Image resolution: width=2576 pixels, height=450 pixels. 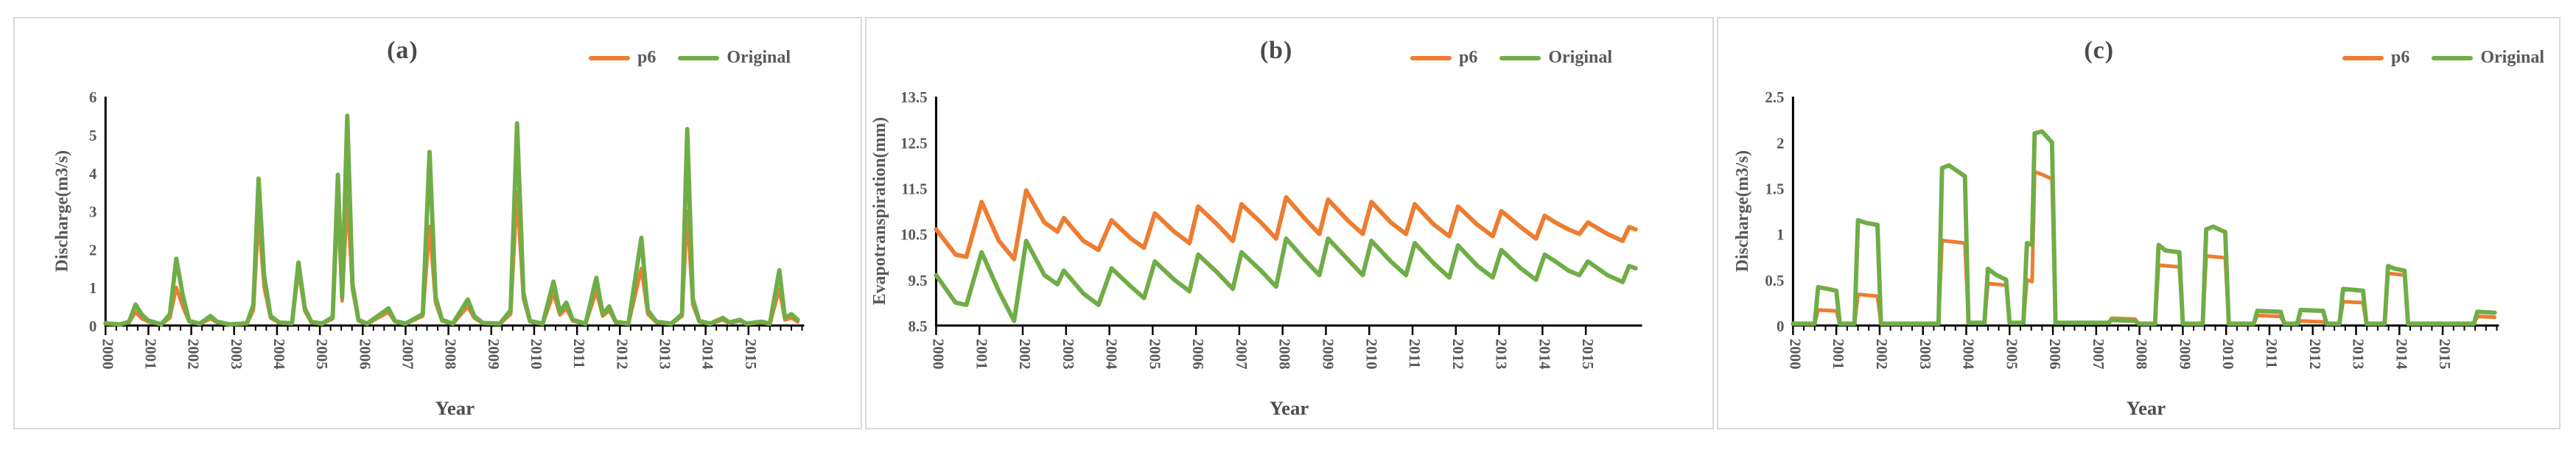 I want to click on x-tick-label: 2012, so click(x=2315, y=354).